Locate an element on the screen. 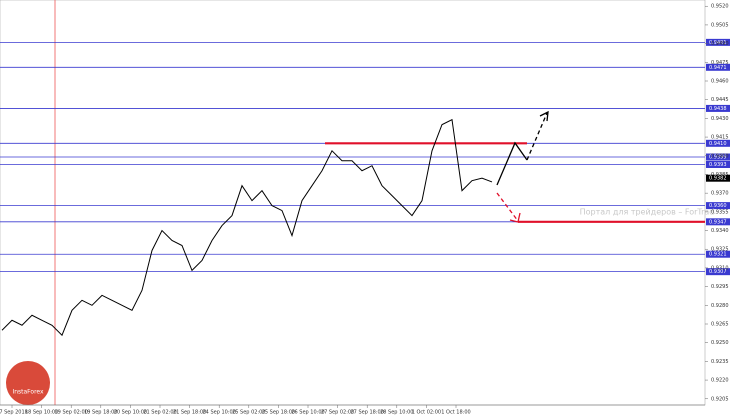 The height and width of the screenshot is (417, 730). x-tick-label: 24 Sep 10:00 is located at coordinates (219, 413).